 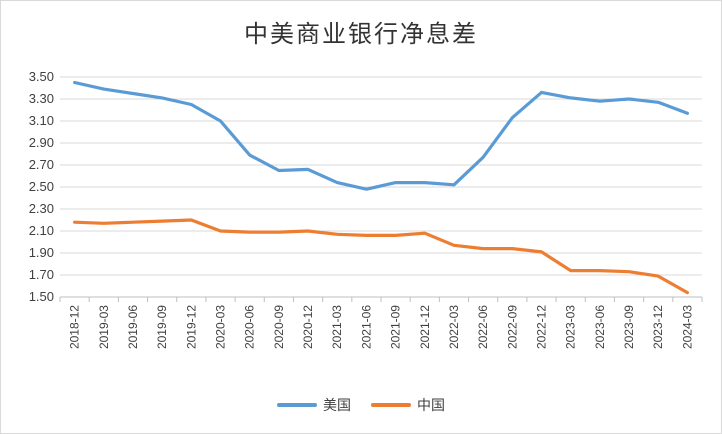 I want to click on x-tick-label: 2022-09, so click(x=512, y=327).